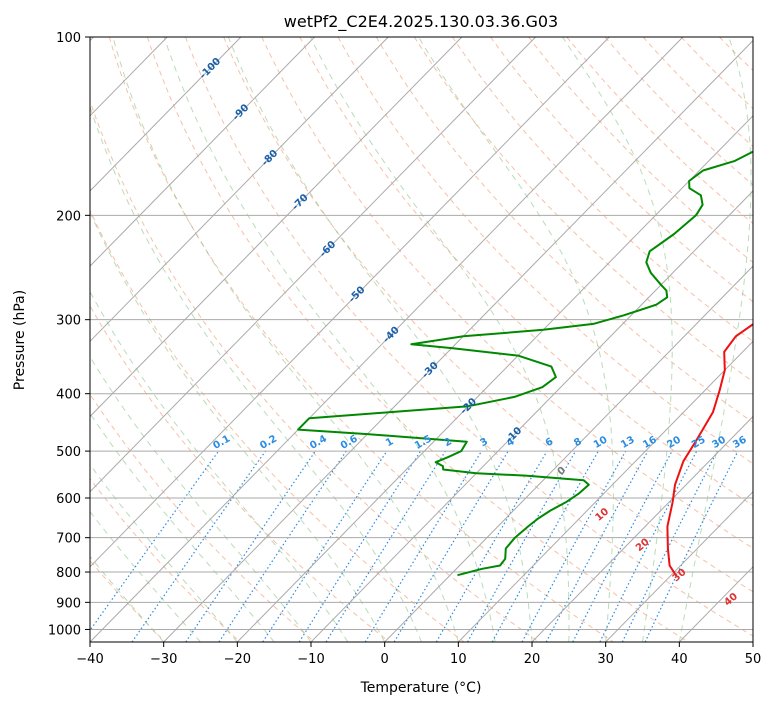 This screenshot has width=775, height=708. I want to click on y-tick-label: 1000, so click(64, 630).